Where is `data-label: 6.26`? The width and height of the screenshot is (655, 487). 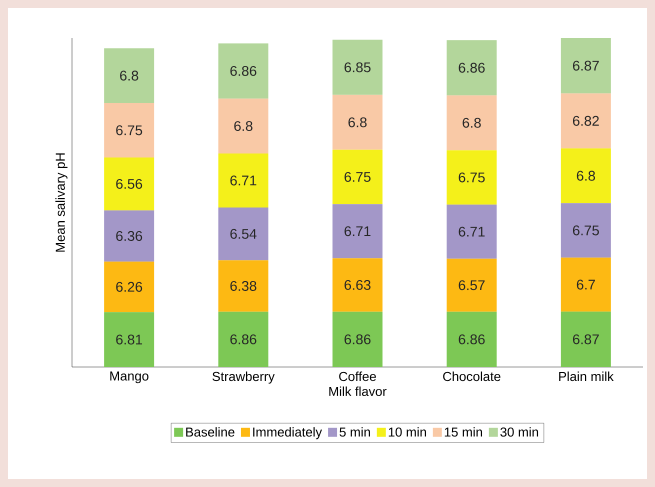 data-label: 6.26 is located at coordinates (129, 287).